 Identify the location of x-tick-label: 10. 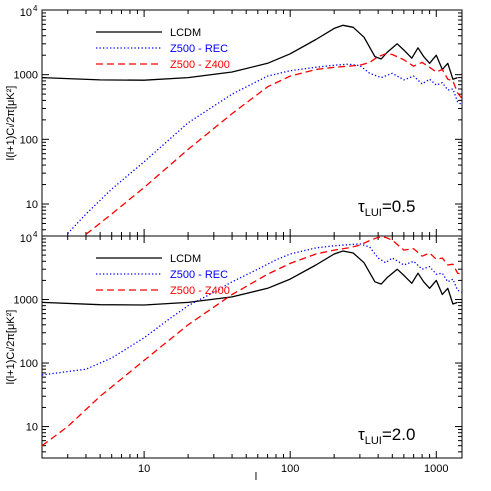
(144, 469).